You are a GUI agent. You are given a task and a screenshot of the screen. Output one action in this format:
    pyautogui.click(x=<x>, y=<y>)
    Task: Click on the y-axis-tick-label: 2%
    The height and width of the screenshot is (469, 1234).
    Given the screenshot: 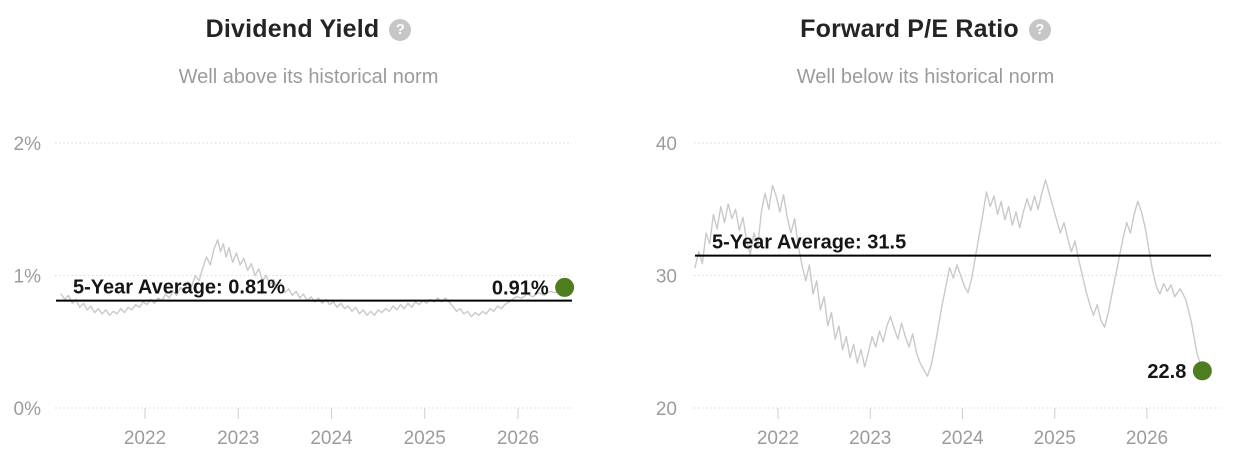 What is the action you would take?
    pyautogui.click(x=28, y=144)
    